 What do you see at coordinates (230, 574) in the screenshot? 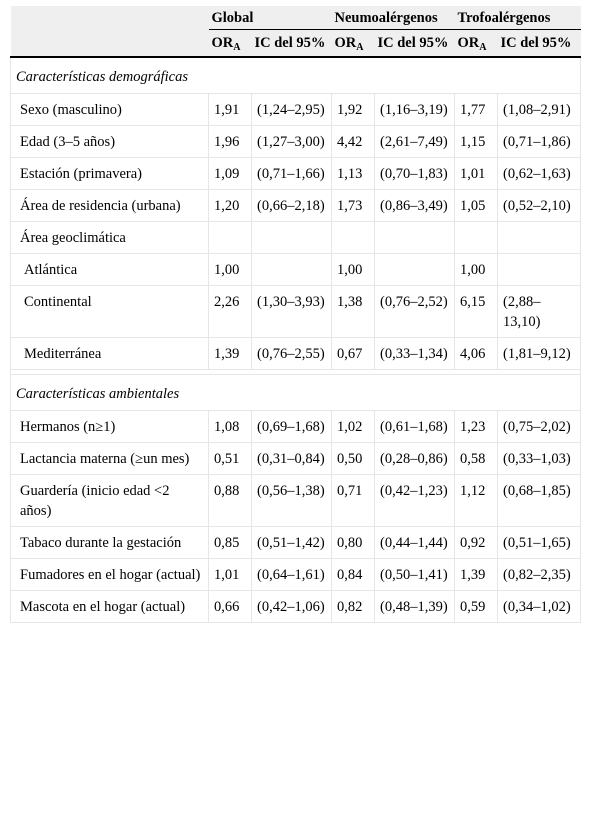
I see `or-value: 1,01` at bounding box center [230, 574].